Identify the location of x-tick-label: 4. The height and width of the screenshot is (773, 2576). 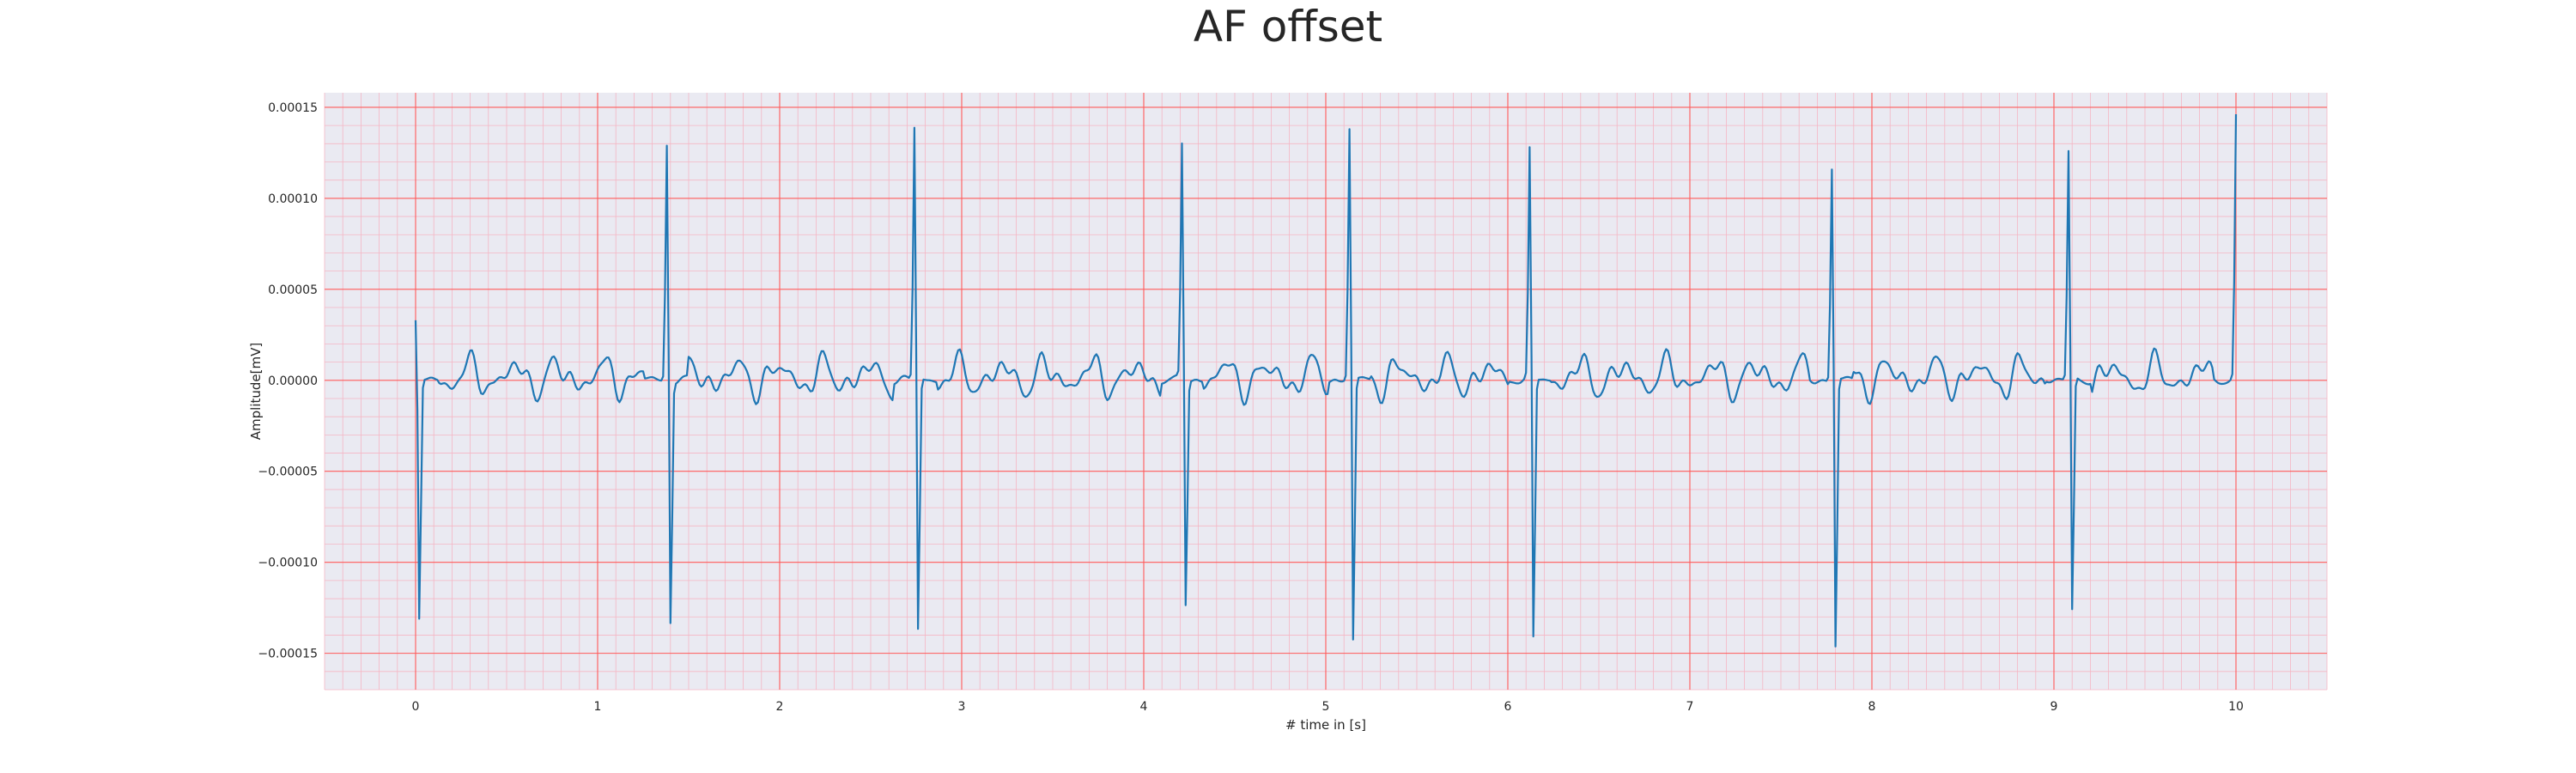
(1144, 707).